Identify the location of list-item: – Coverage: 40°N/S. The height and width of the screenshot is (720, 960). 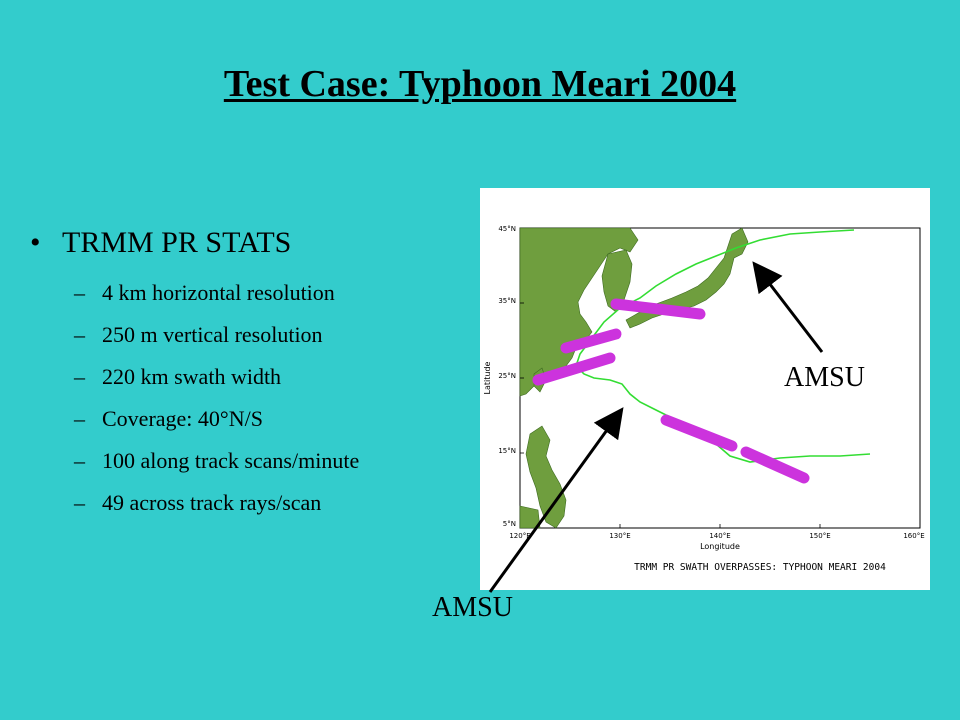
(216, 425).